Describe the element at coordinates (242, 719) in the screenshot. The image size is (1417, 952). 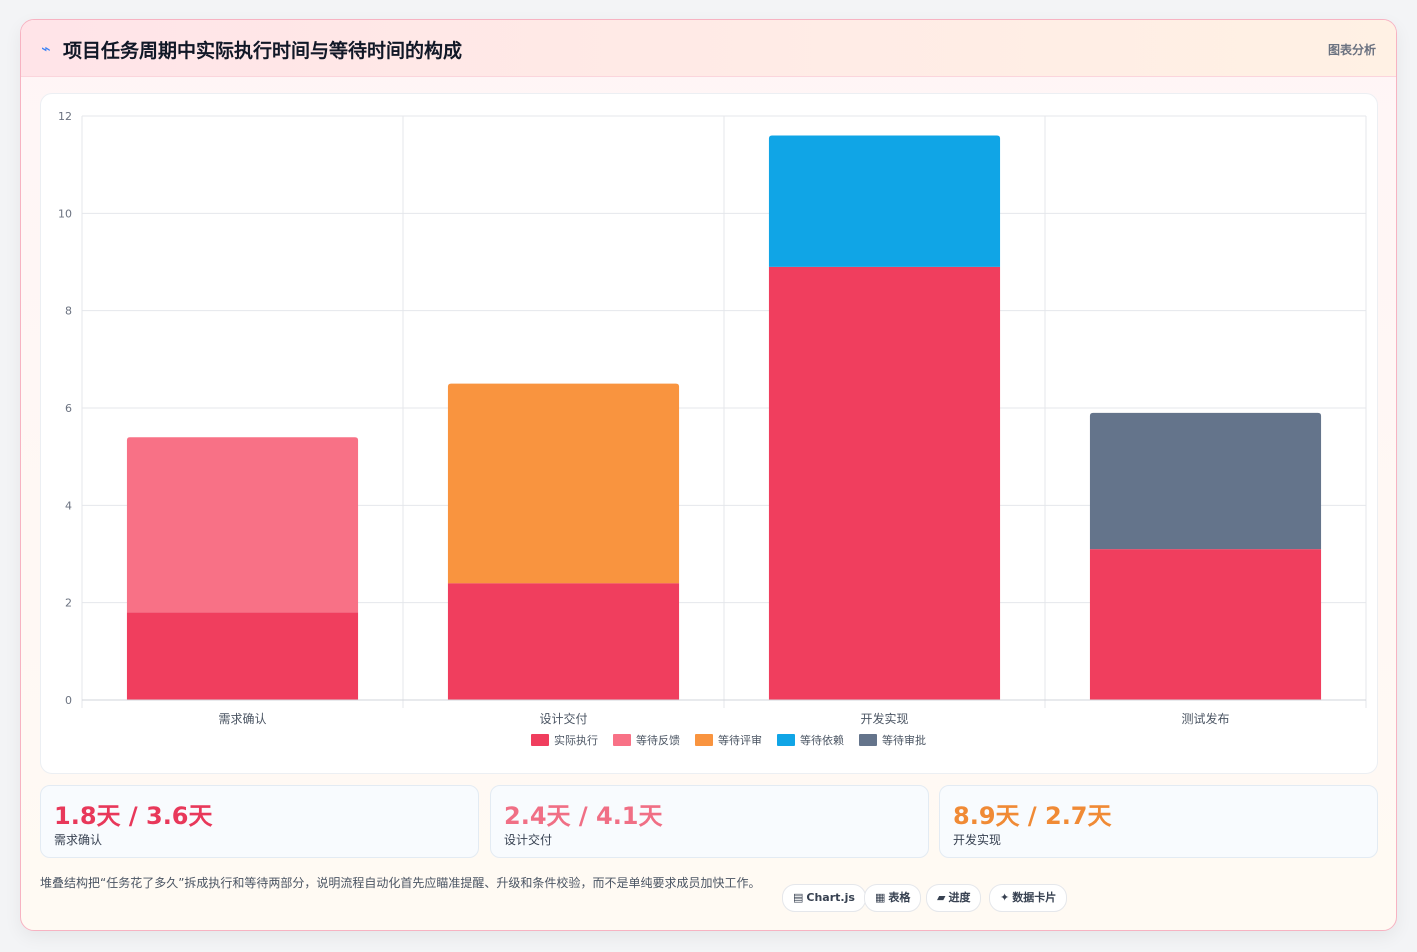
I see `x-tick-label: 需求确认` at that location.